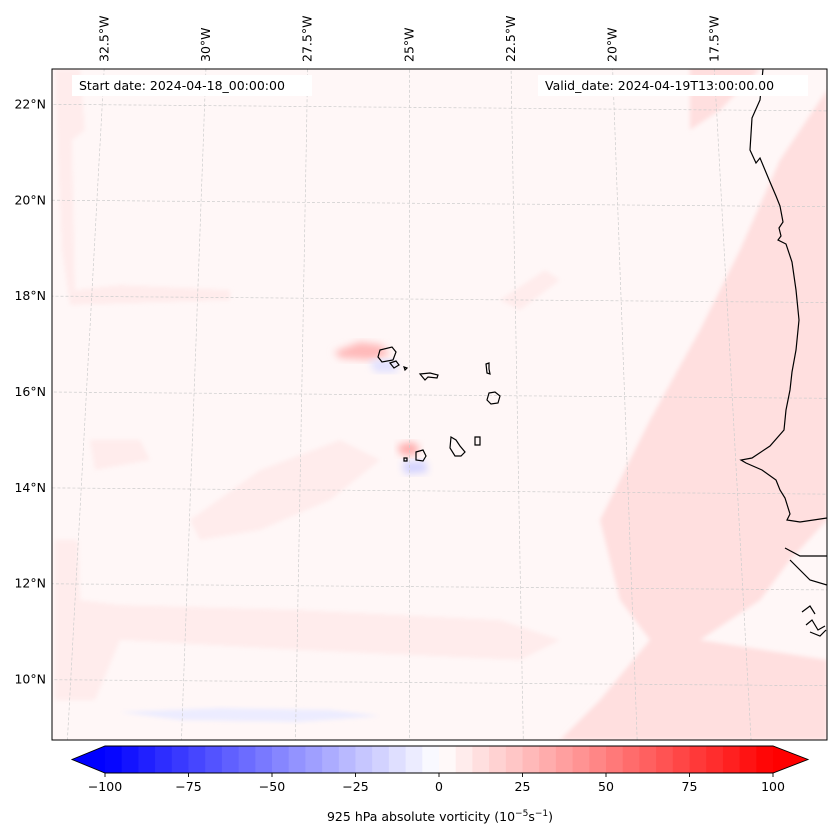 The width and height of the screenshot is (837, 839). What do you see at coordinates (510, 39) in the screenshot?
I see `x-tick-label: 22.5°W` at bounding box center [510, 39].